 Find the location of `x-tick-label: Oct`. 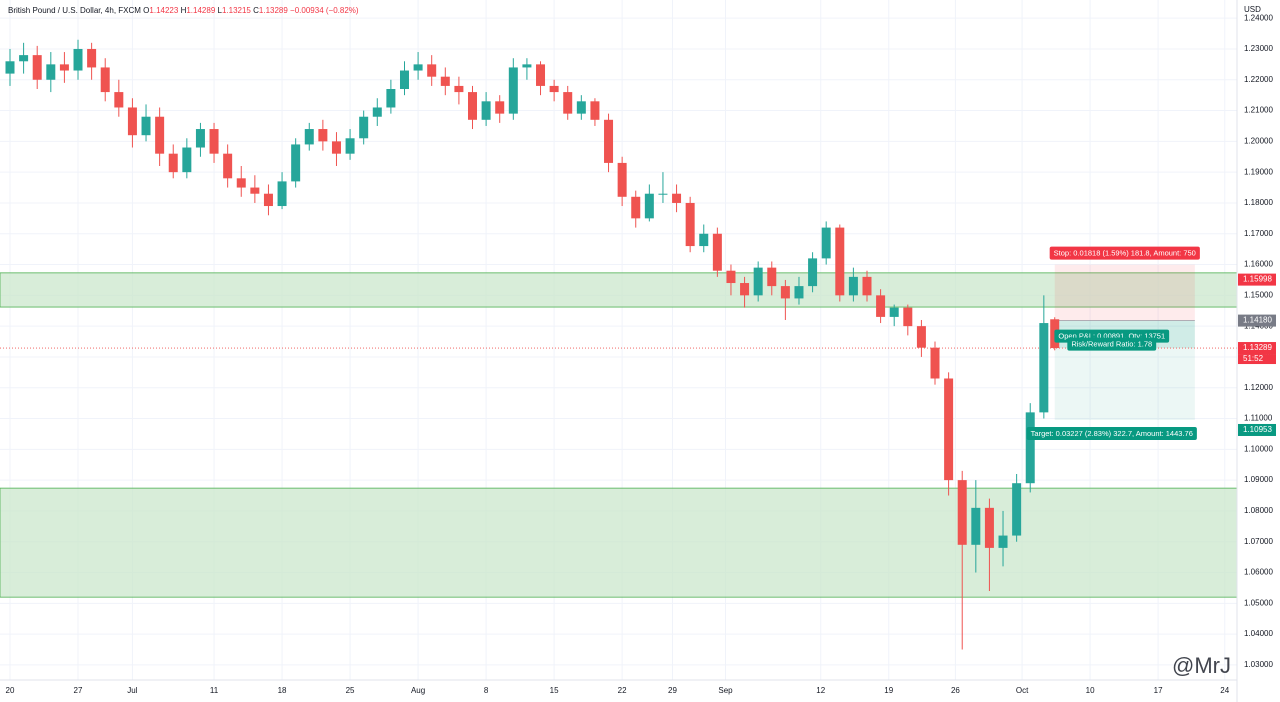

x-tick-label: Oct is located at coordinates (1022, 690).